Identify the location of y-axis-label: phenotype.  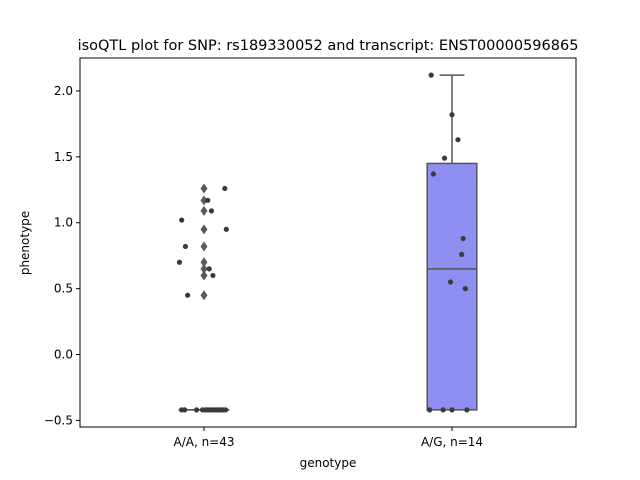
(25, 243).